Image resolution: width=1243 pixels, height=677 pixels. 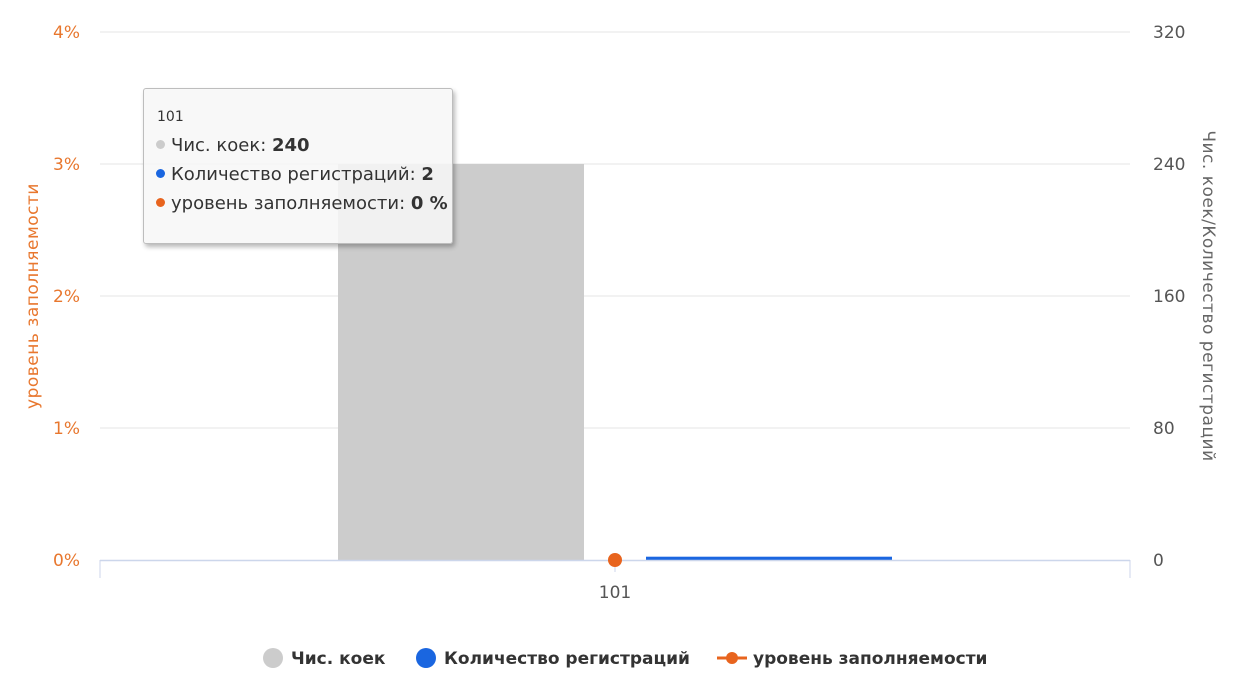 What do you see at coordinates (1208, 295) in the screenshot?
I see `y-right-axis-title: Чис. коек/Количество регистраций` at bounding box center [1208, 295].